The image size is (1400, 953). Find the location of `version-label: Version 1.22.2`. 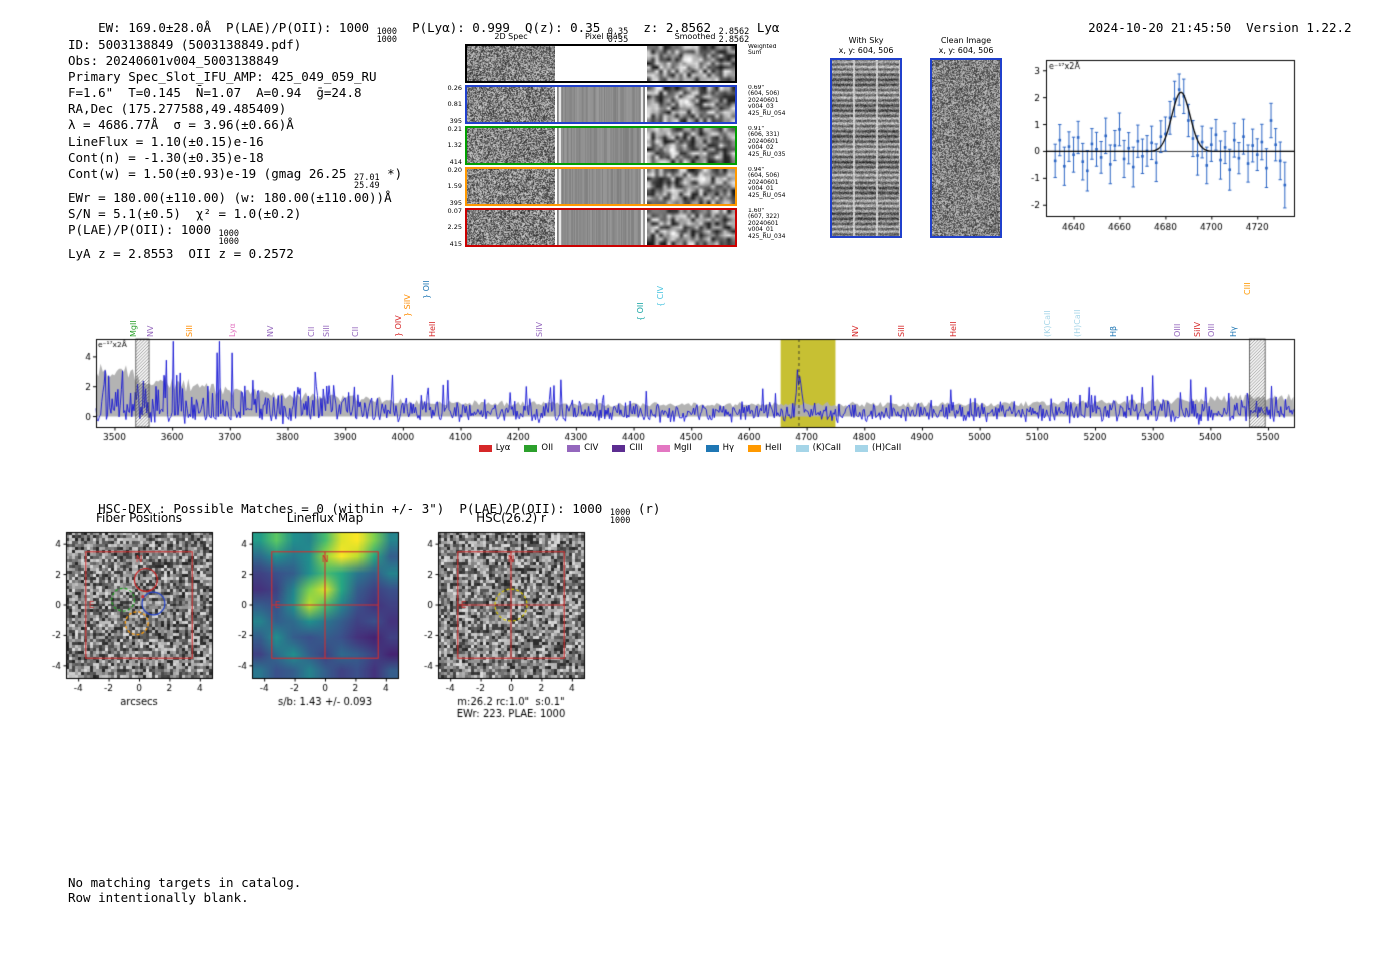

version-label: Version 1.22.2 is located at coordinates (1299, 27).